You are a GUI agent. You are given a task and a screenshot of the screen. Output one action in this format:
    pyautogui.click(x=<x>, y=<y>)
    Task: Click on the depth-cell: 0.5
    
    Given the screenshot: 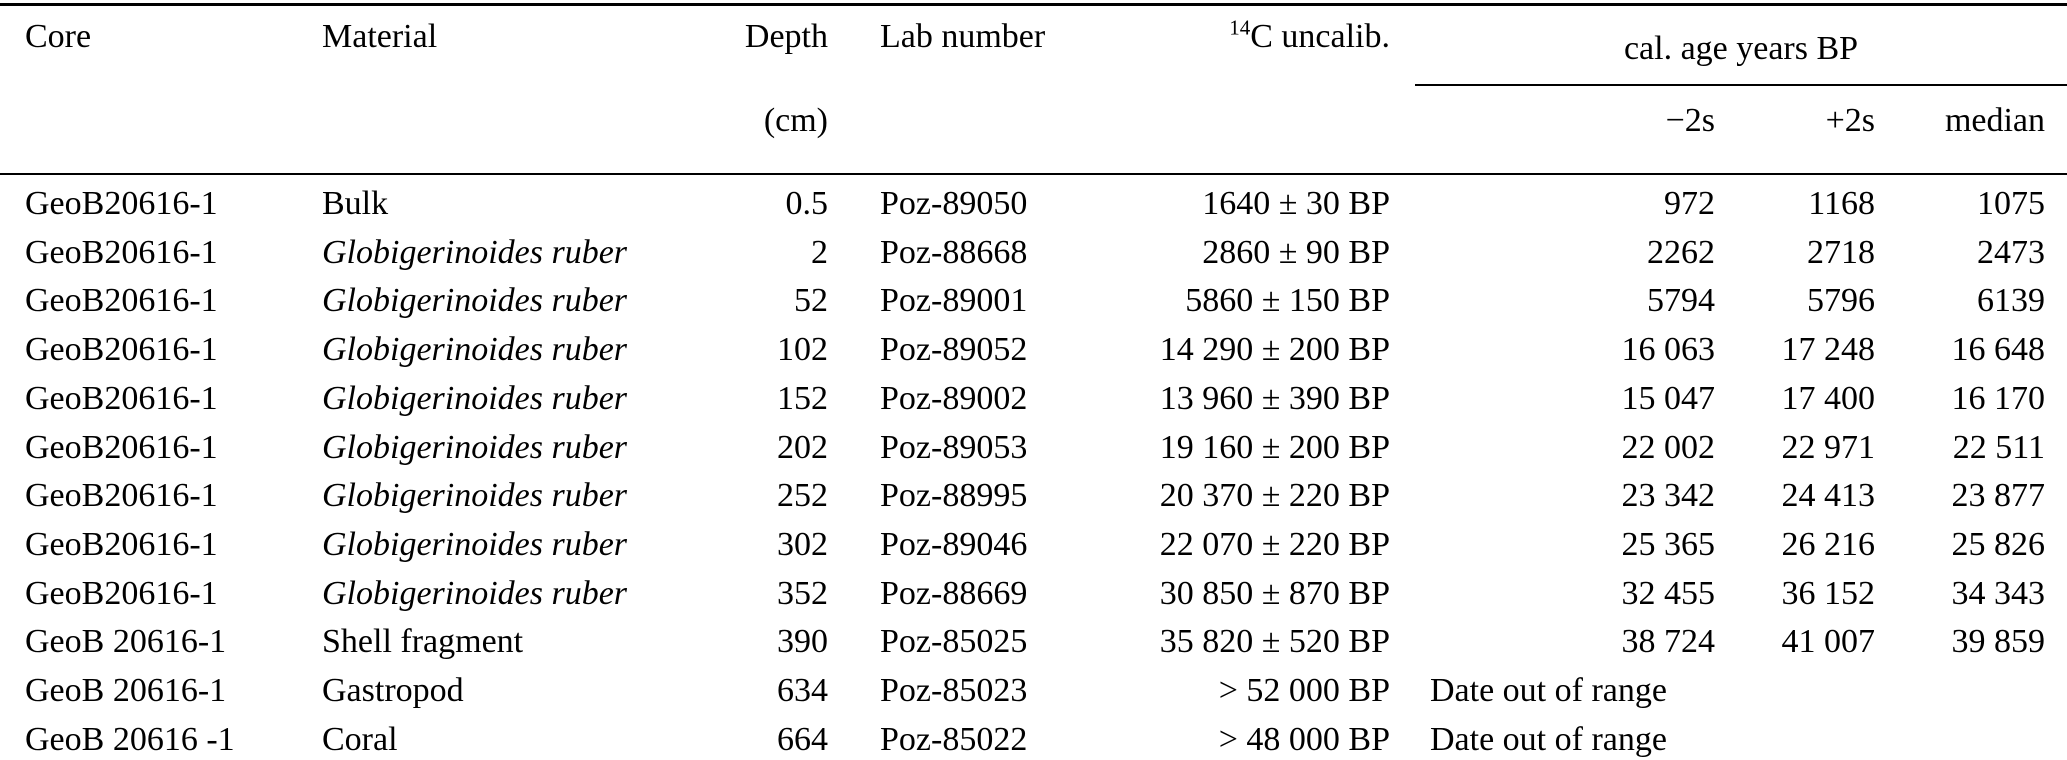 What is the action you would take?
    pyautogui.click(x=807, y=203)
    